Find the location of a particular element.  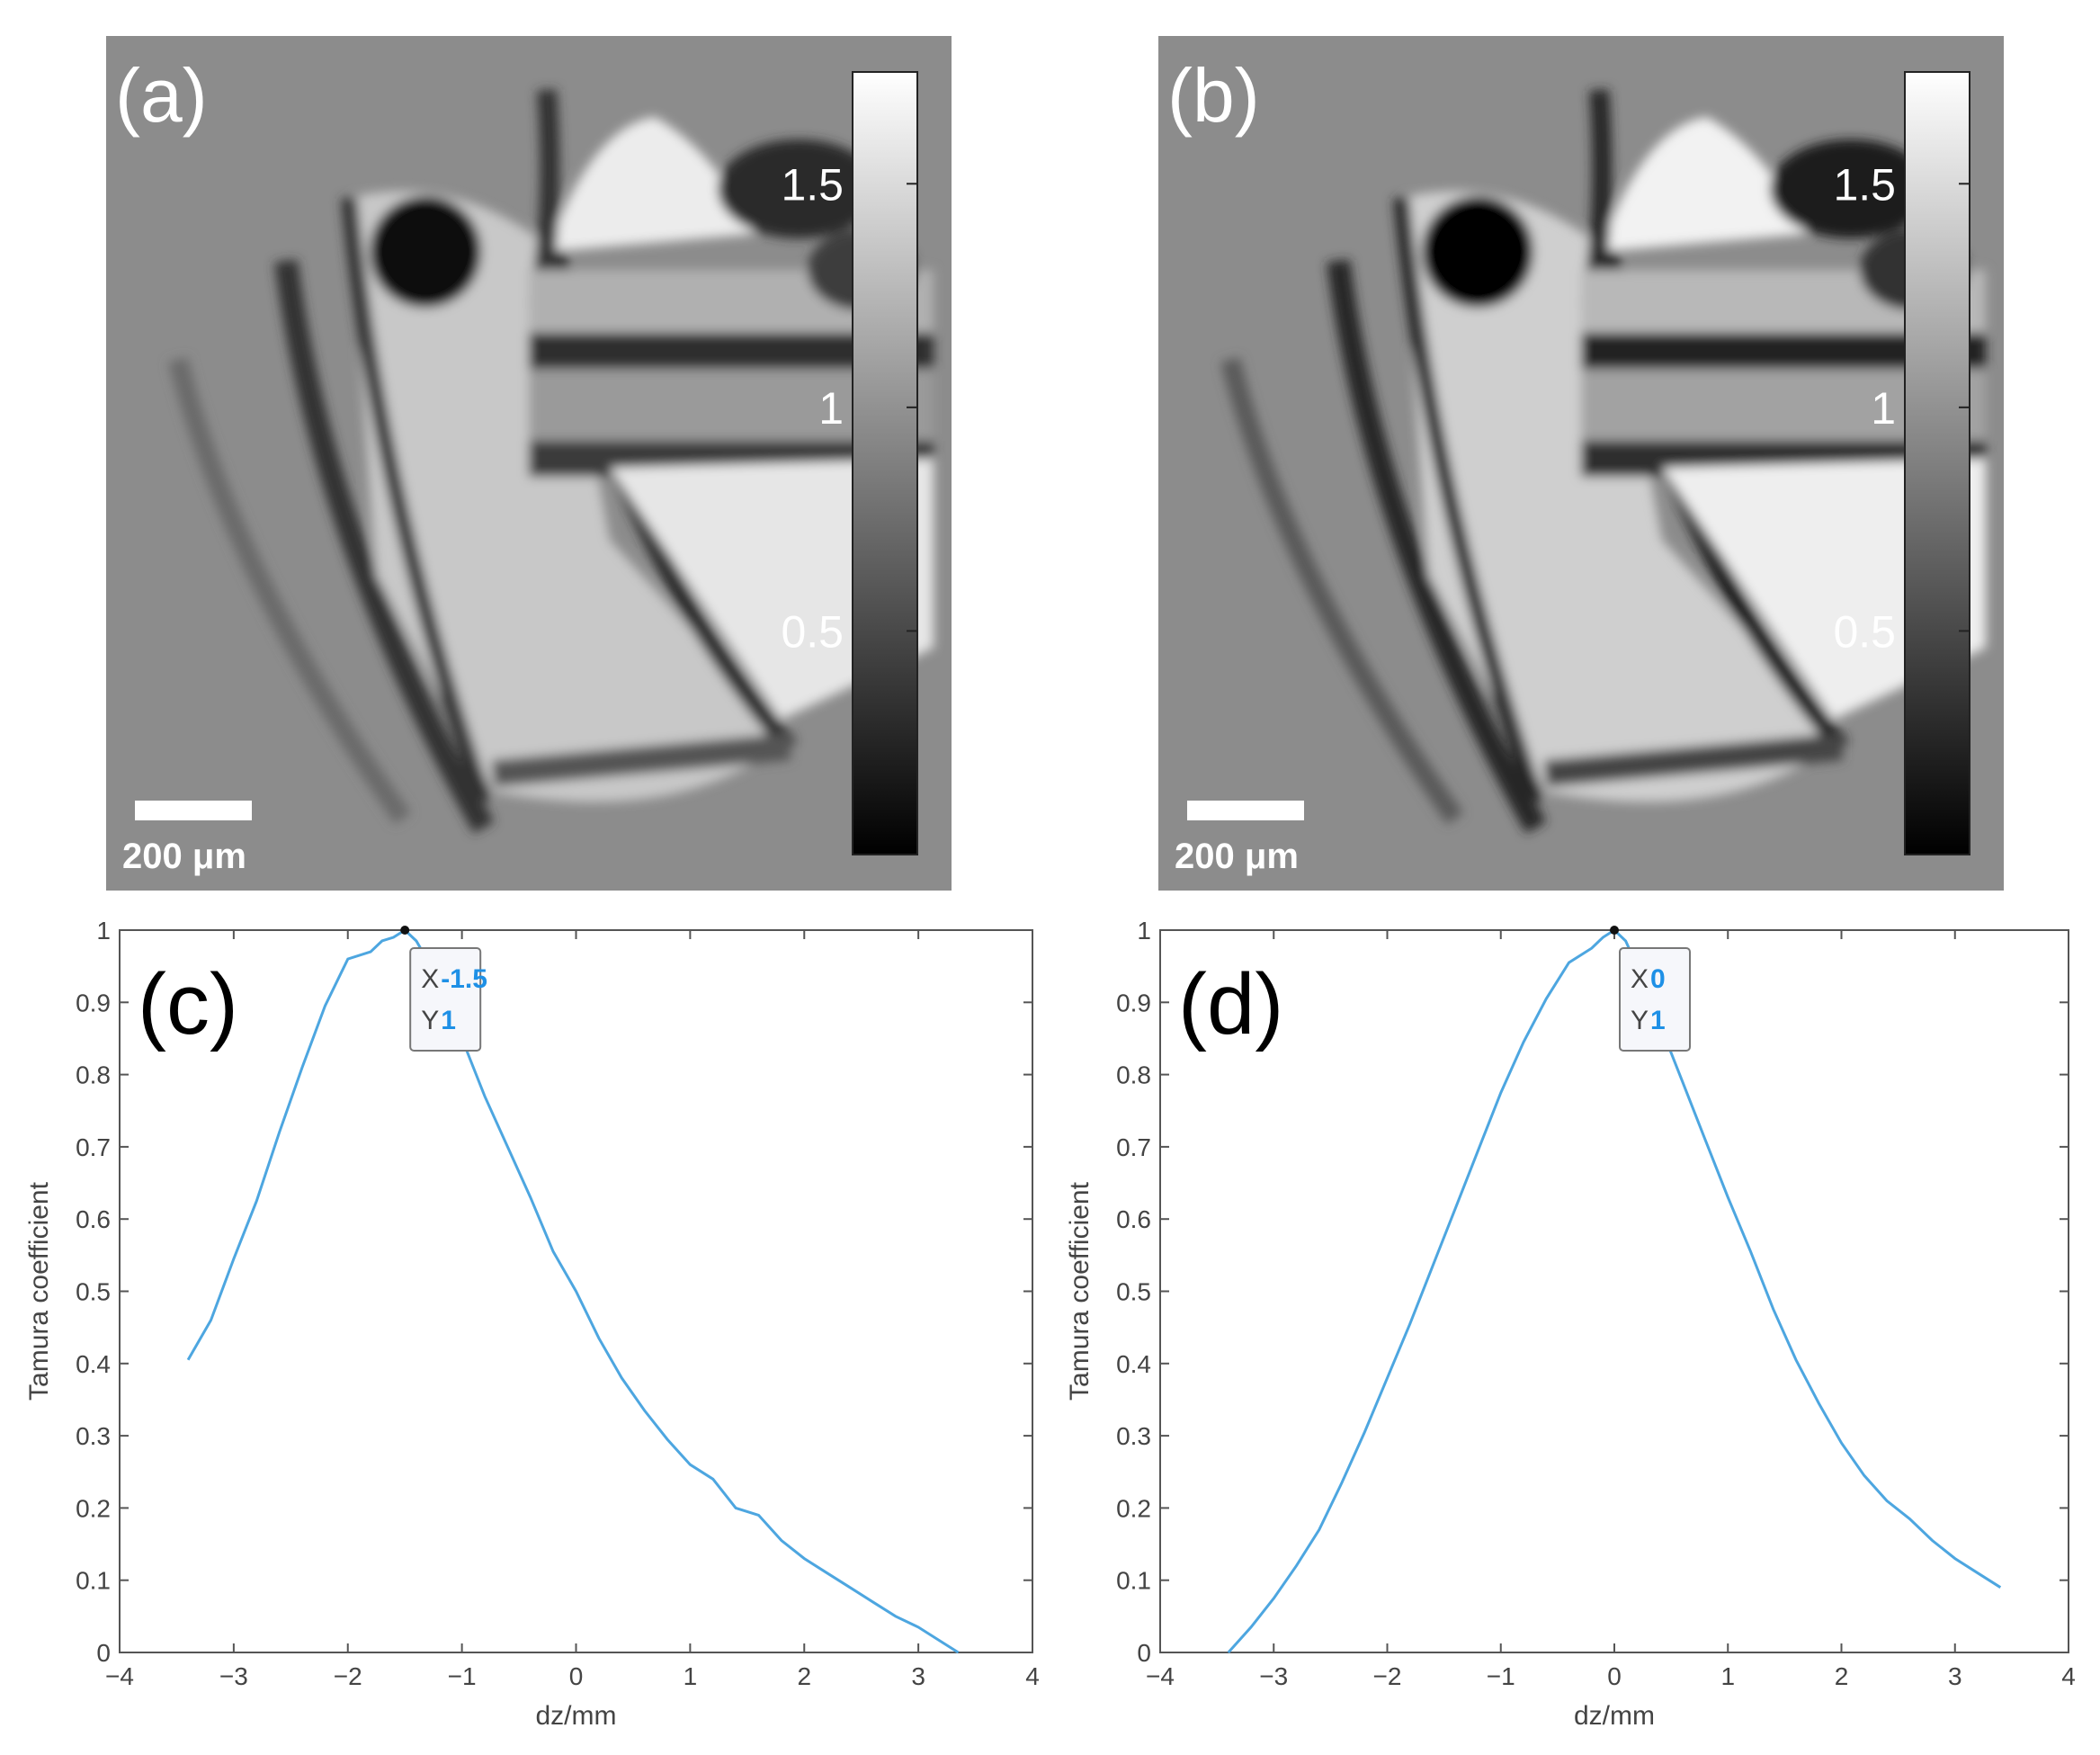

scale-bar-b is located at coordinates (1245, 810).